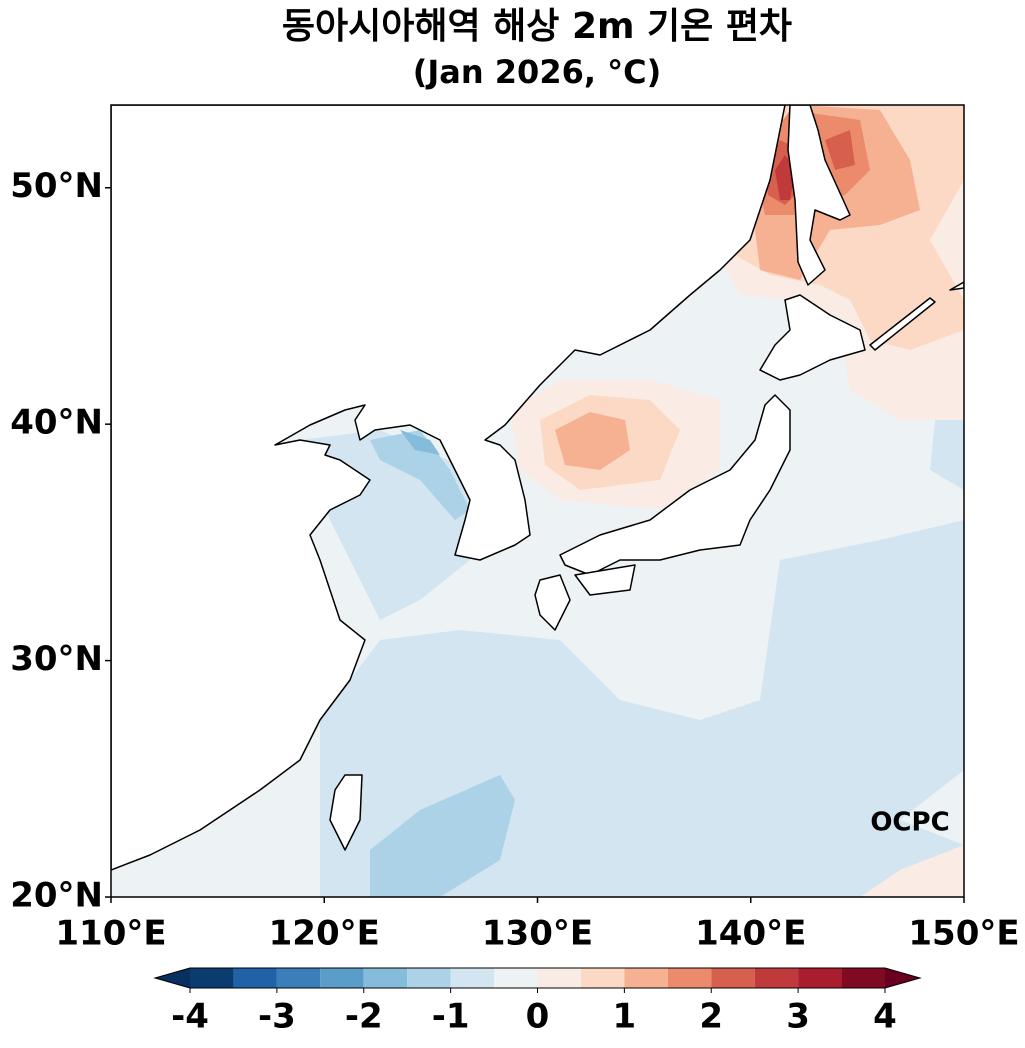 The width and height of the screenshot is (1025, 1048). Describe the element at coordinates (56, 896) in the screenshot. I see `y-tick-label: 20°N` at that location.